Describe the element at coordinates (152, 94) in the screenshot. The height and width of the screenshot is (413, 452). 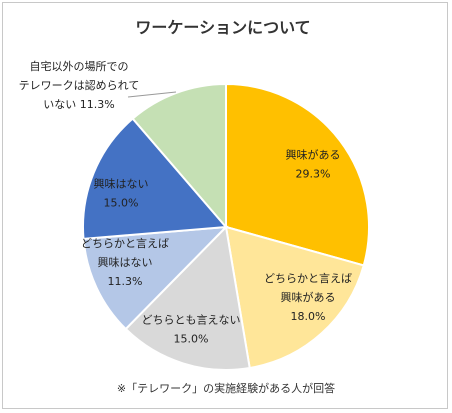
I see `leader-line` at that location.